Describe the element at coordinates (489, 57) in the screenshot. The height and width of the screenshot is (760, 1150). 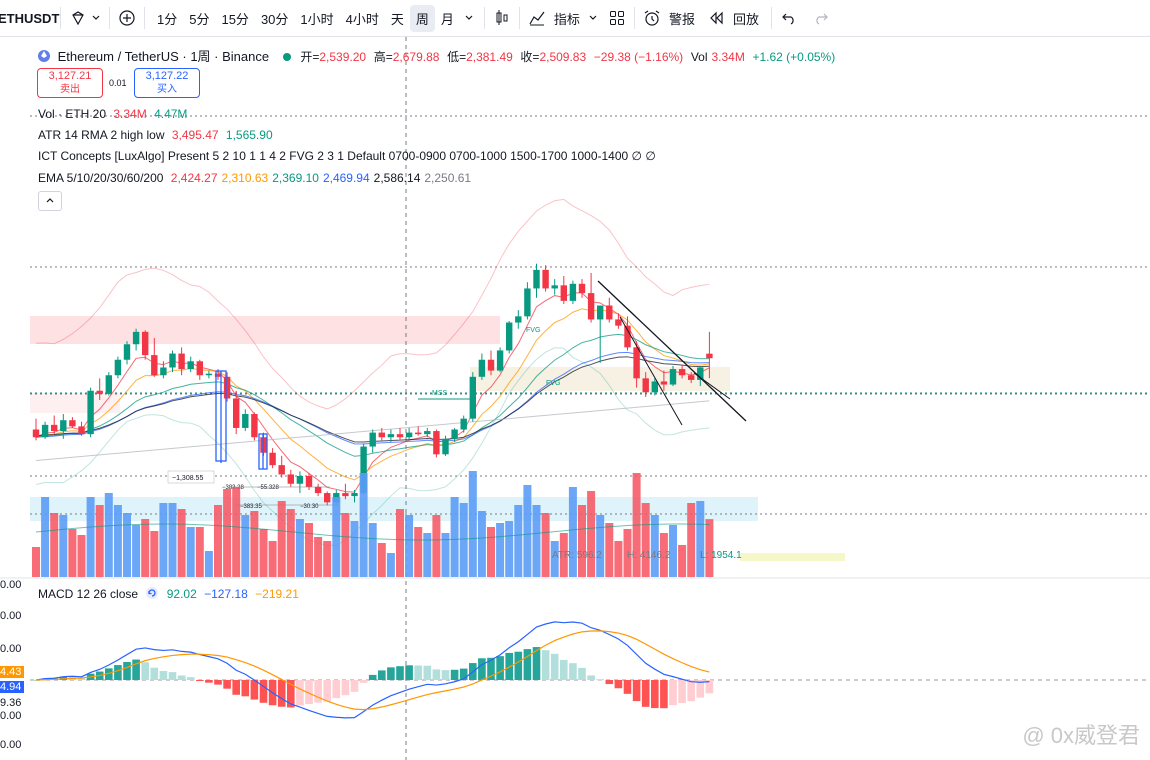
I see `low-value: 2,381.49` at that location.